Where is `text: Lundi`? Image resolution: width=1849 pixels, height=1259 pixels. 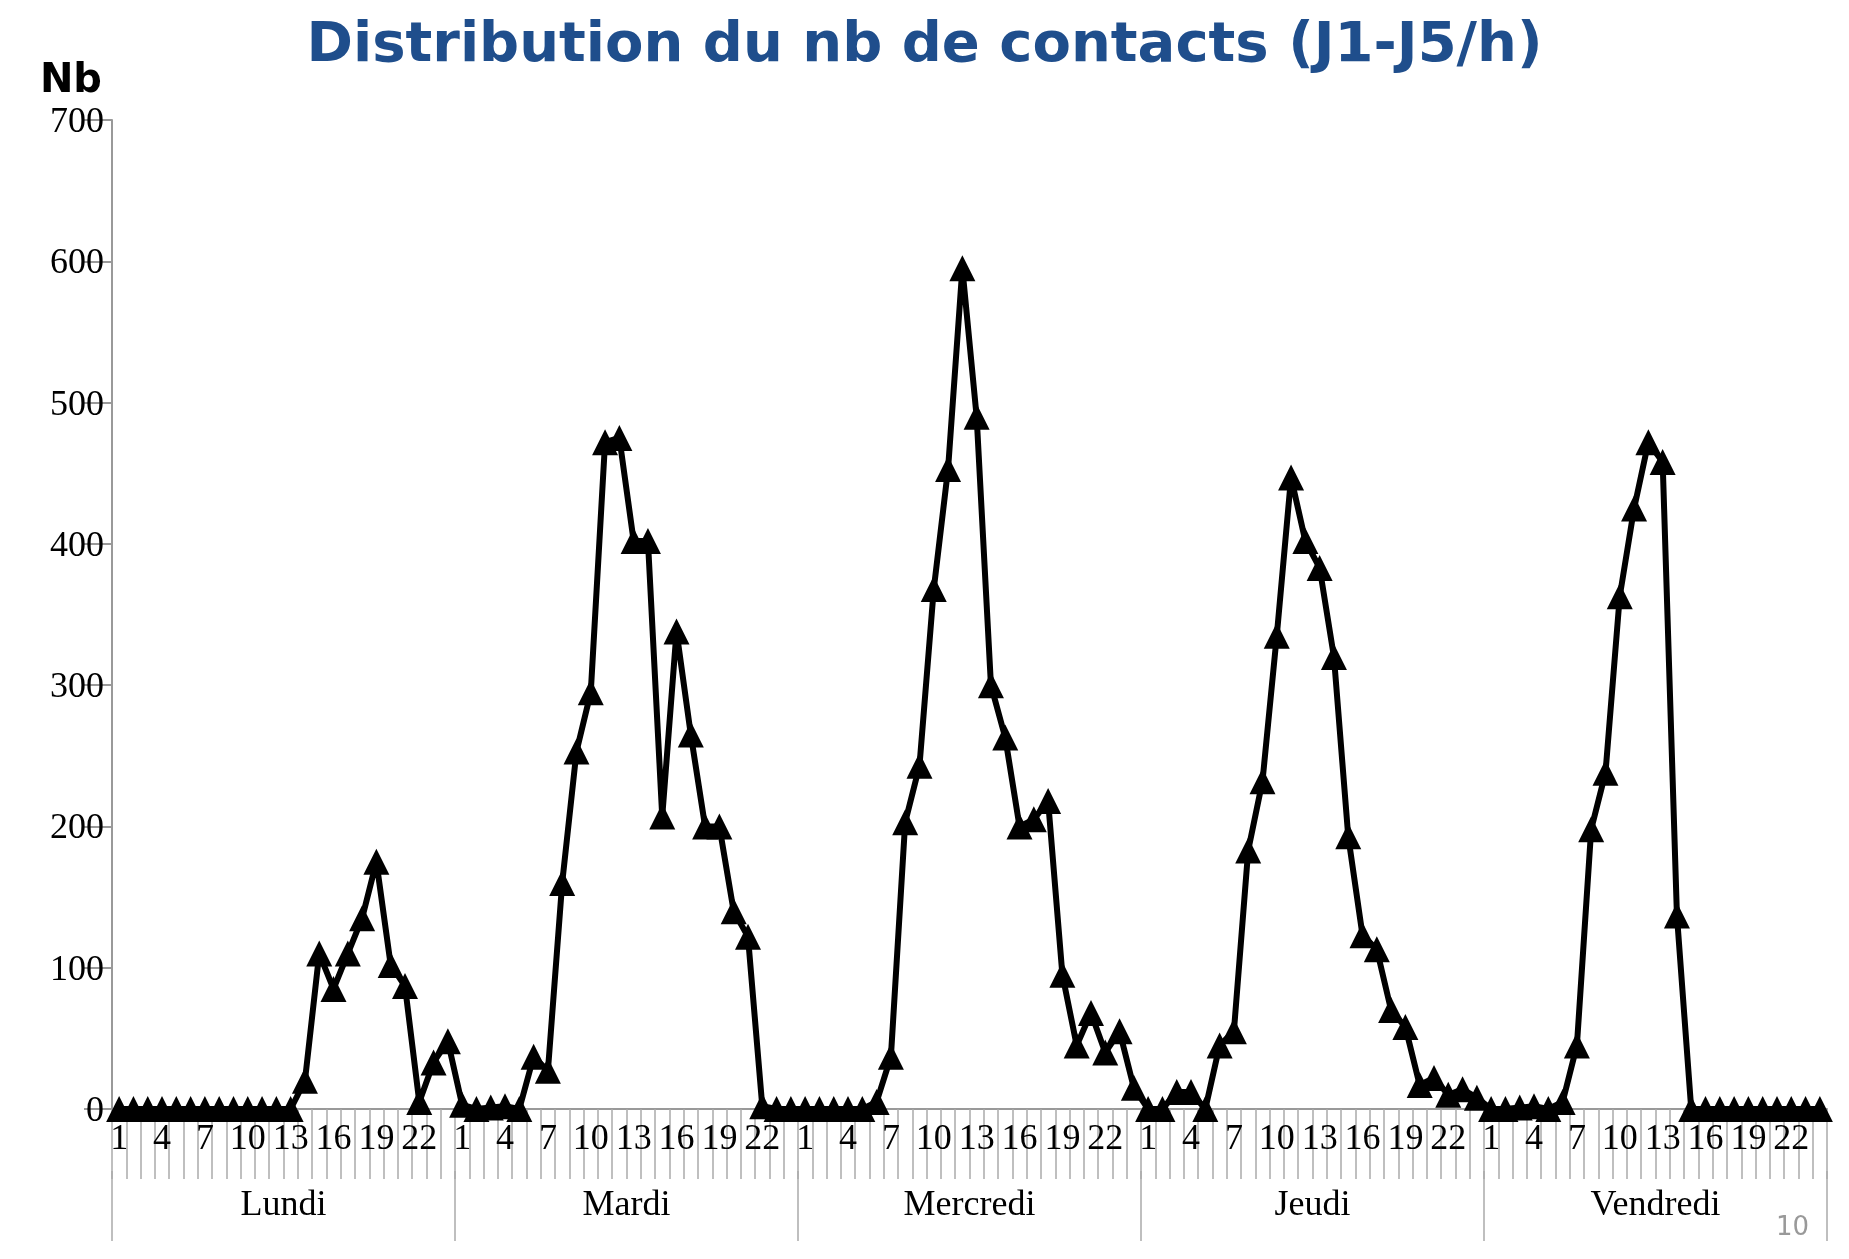
text: Lundi is located at coordinates (283, 1203).